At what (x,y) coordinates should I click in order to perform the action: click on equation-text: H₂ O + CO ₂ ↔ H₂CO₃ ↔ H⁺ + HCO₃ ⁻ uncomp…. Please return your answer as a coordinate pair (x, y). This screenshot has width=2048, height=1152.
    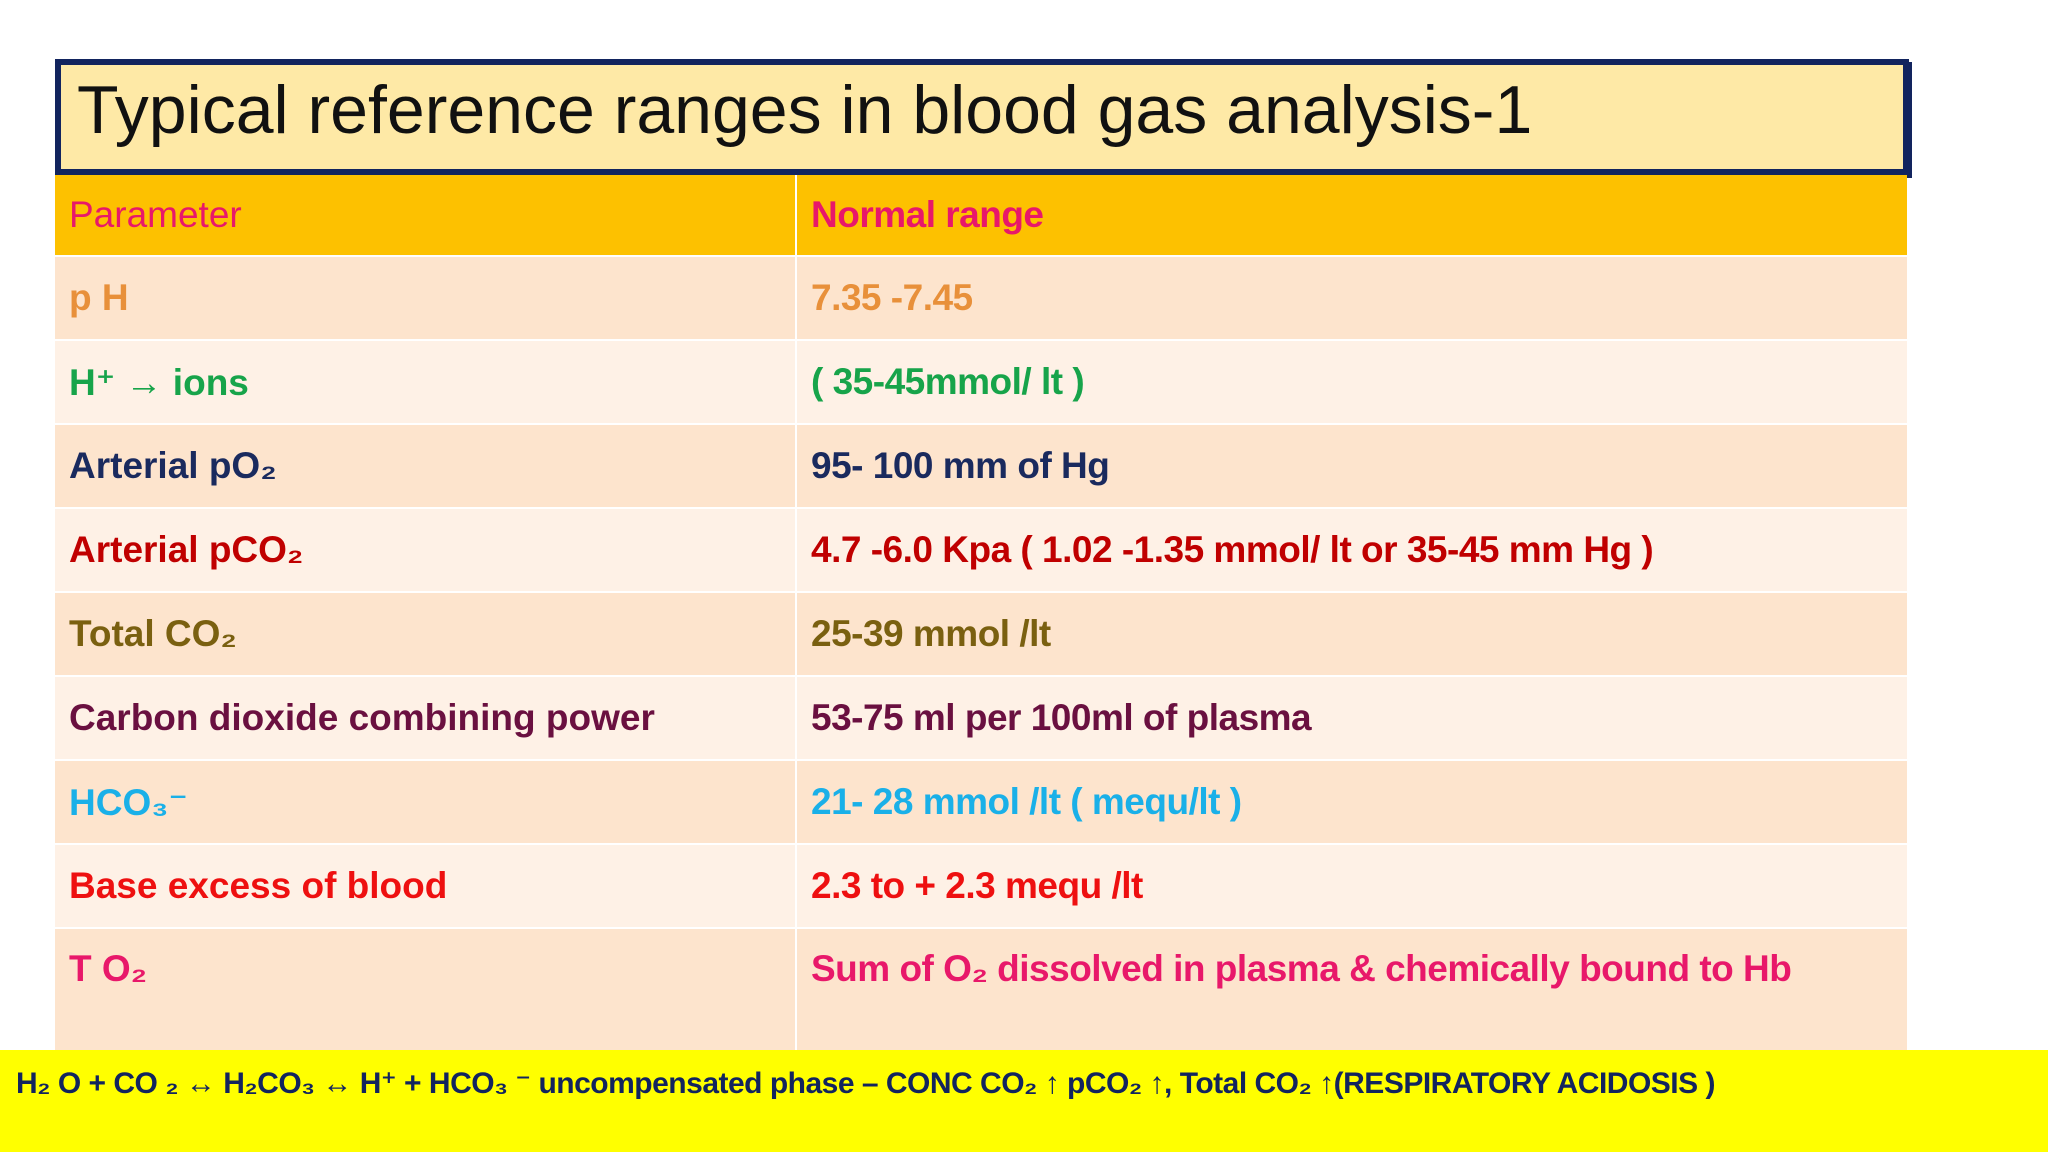
    Looking at the image, I should click on (865, 1083).